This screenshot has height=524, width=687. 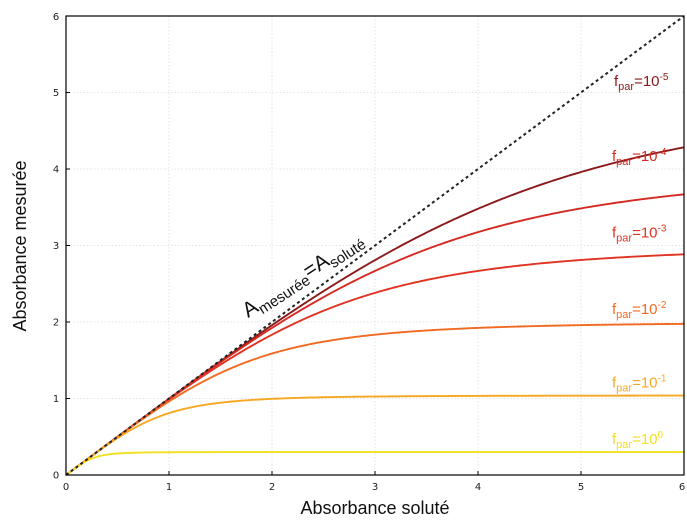 What do you see at coordinates (66, 487) in the screenshot?
I see `x-tick-label: 0` at bounding box center [66, 487].